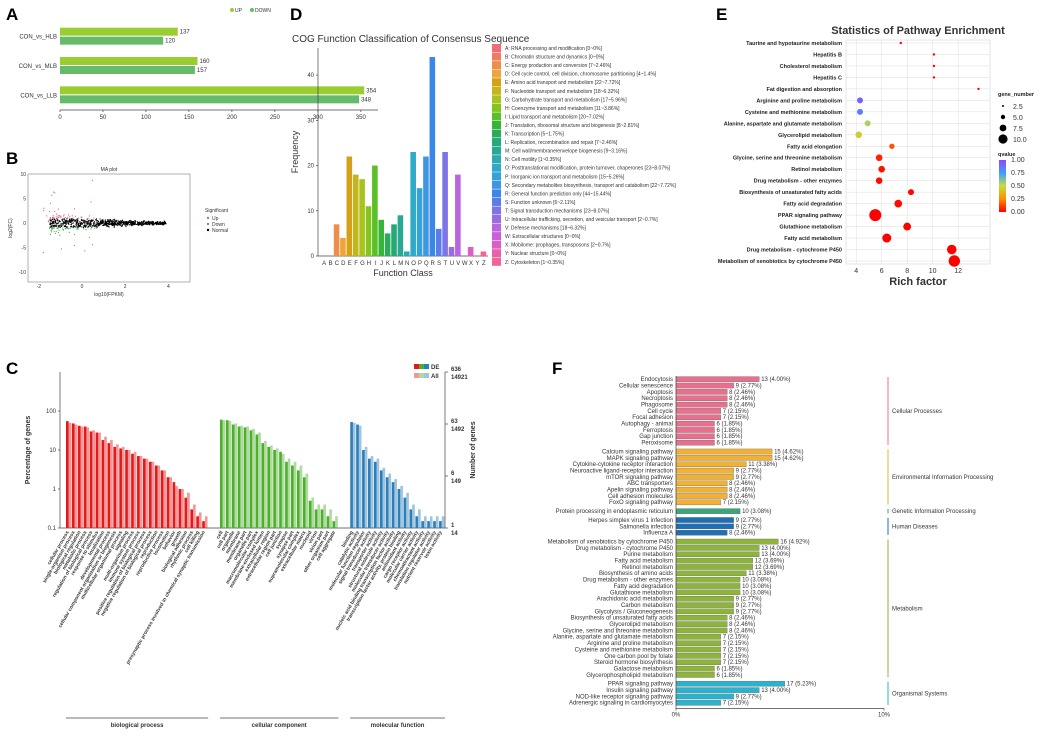 Image resolution: width=1052 pixels, height=746 pixels. What do you see at coordinates (749, 386) in the screenshot?
I see `f-bar-value: 9 (2.77%)` at bounding box center [749, 386].